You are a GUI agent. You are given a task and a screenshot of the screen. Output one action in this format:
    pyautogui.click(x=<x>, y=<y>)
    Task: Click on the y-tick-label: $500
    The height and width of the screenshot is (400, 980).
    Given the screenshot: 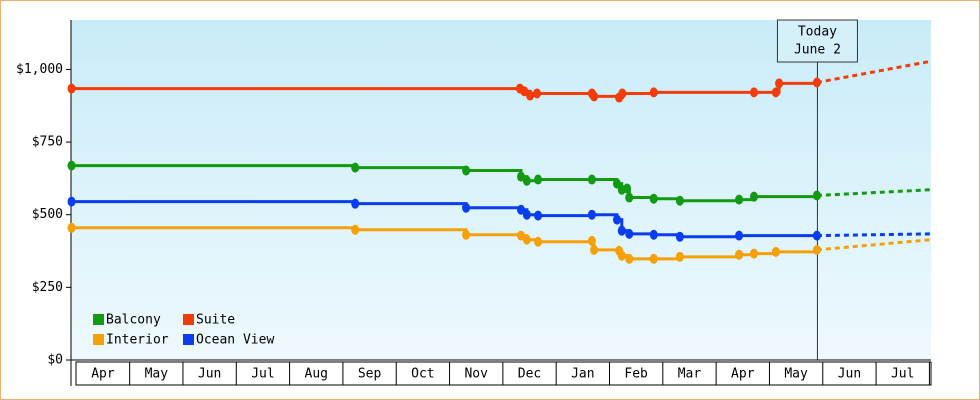 What is the action you would take?
    pyautogui.click(x=47, y=214)
    